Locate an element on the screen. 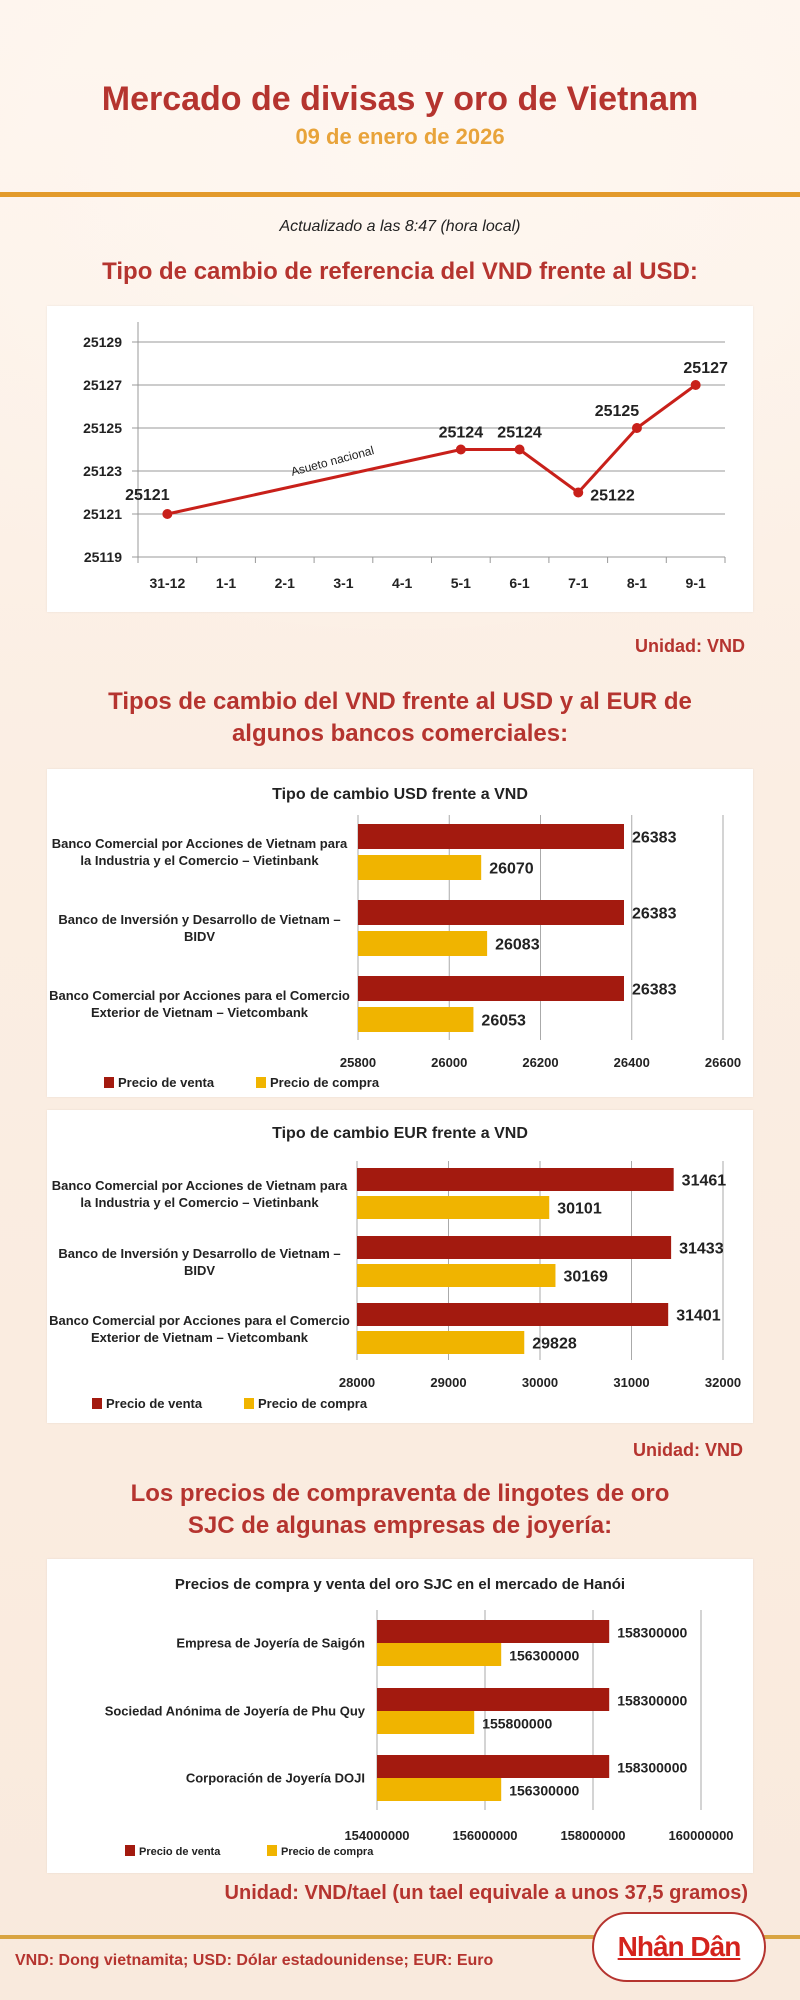  reference-unit: Unidad: VND is located at coordinates (690, 646).